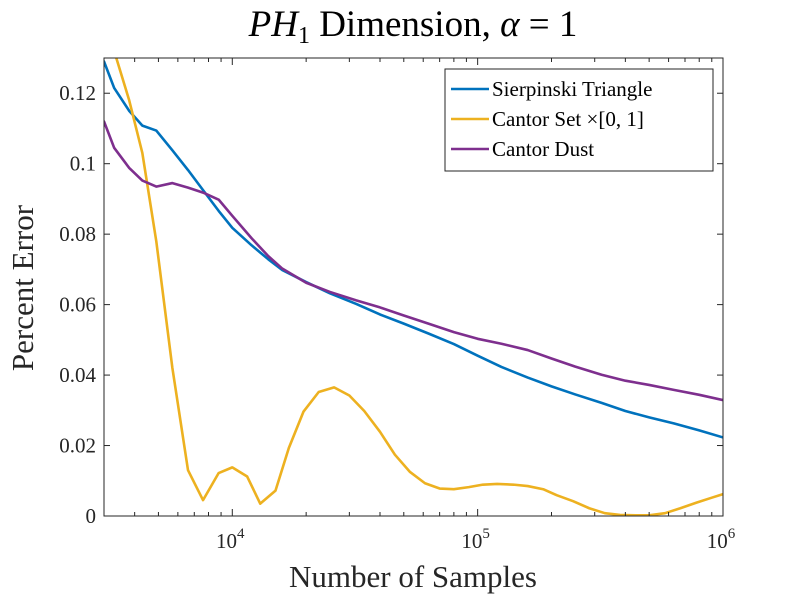 This screenshot has height=600, width=800. Describe the element at coordinates (77, 93) in the screenshot. I see `y-tick-label: 0.12` at that location.